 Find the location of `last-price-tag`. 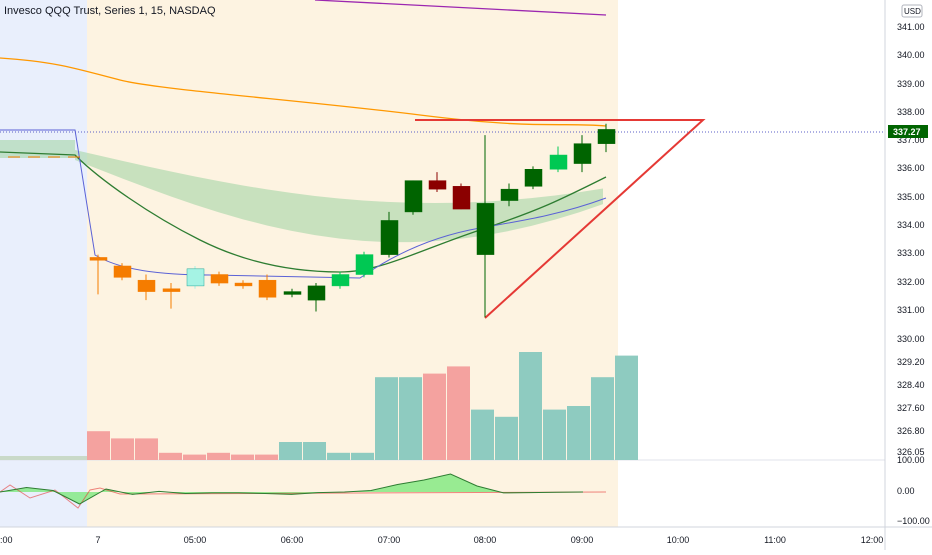

last-price-tag is located at coordinates (908, 131).